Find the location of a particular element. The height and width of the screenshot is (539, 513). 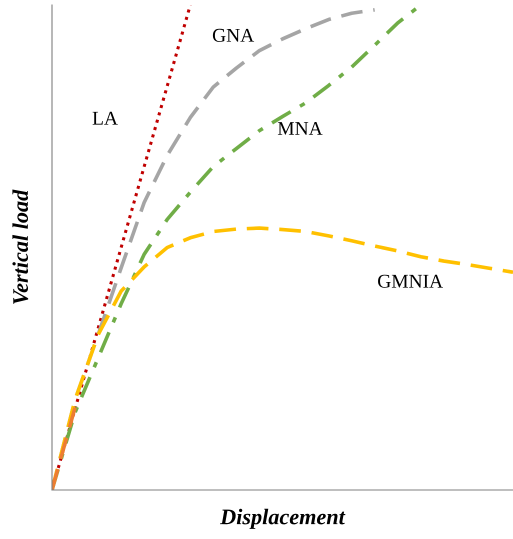

series-label: LA is located at coordinates (105, 118).